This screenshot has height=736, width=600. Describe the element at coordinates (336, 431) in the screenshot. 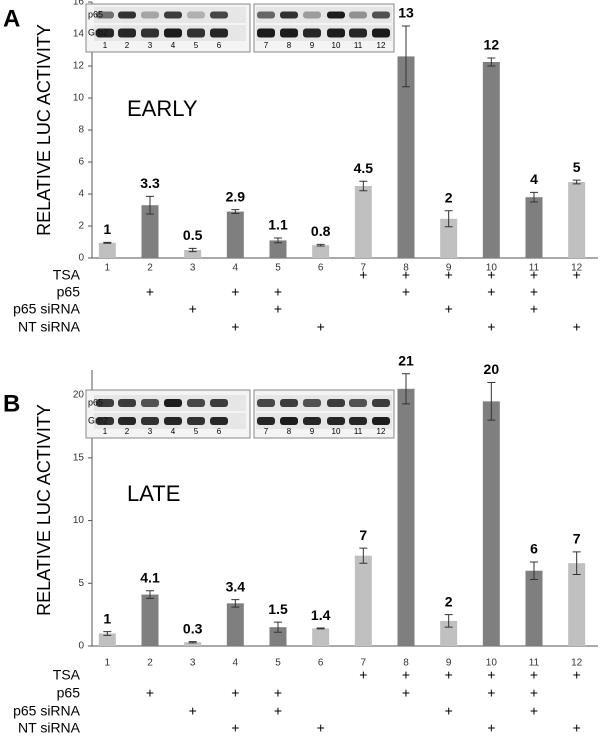

I see `blot-lane-label: 10` at that location.